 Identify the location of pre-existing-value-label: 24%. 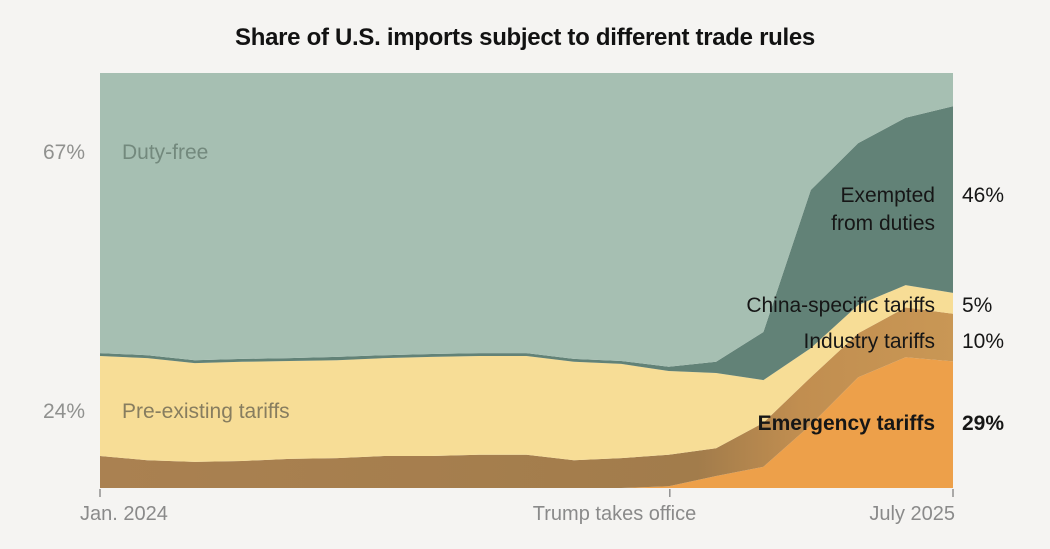
(63, 411).